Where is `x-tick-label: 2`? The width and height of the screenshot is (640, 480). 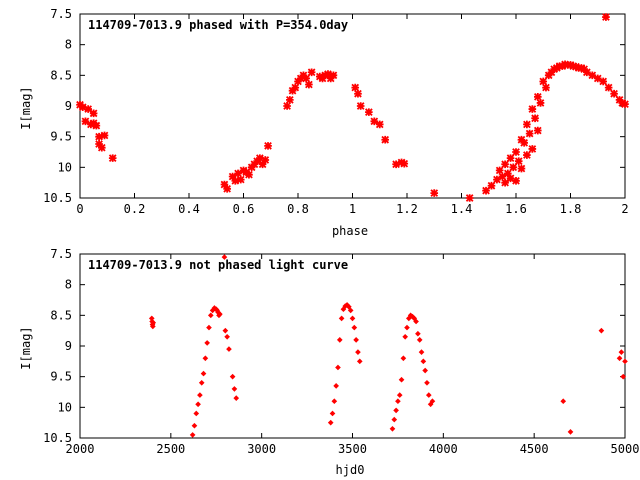
x-tick-label: 2 is located at coordinates (624, 209).